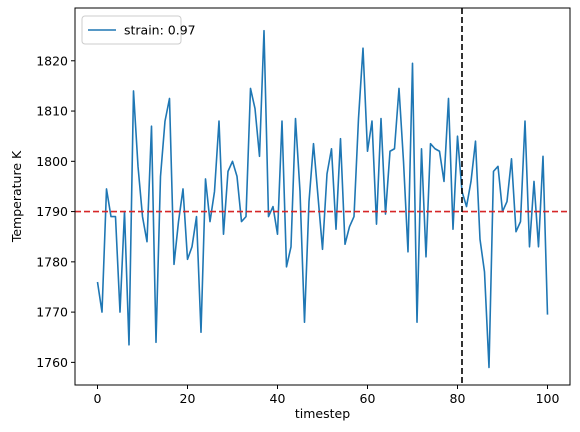 This screenshot has width=580, height=432. I want to click on legend-box, so click(131, 30).